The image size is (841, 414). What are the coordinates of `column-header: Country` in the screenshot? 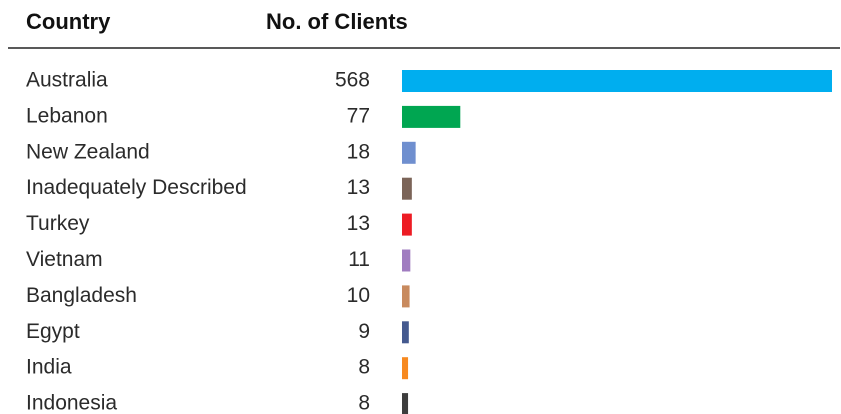 It's located at (68, 21).